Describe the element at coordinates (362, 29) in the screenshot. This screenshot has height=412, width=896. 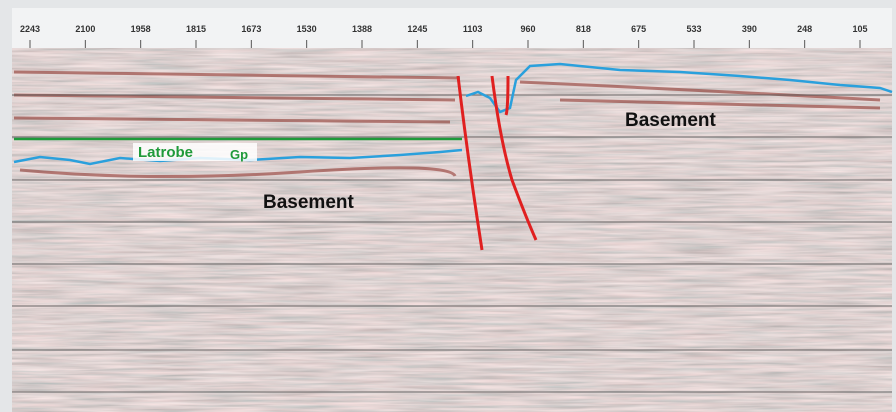
I see `trace-label: 1388` at that location.